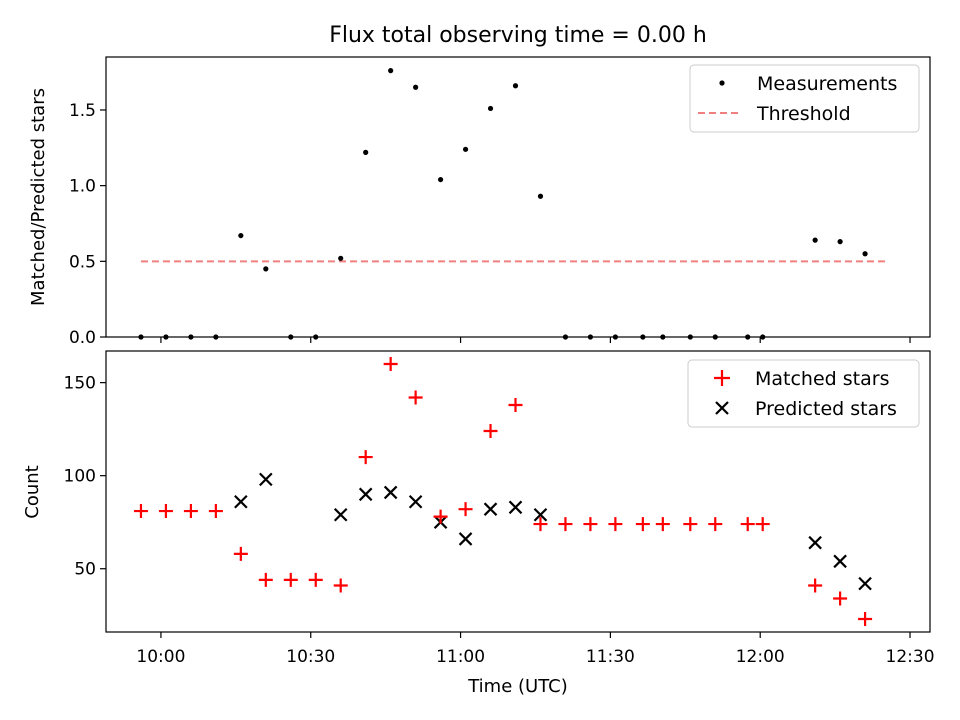 The height and width of the screenshot is (720, 960). Describe the element at coordinates (82, 338) in the screenshot. I see `top-y-tick-label: 0.0` at that location.